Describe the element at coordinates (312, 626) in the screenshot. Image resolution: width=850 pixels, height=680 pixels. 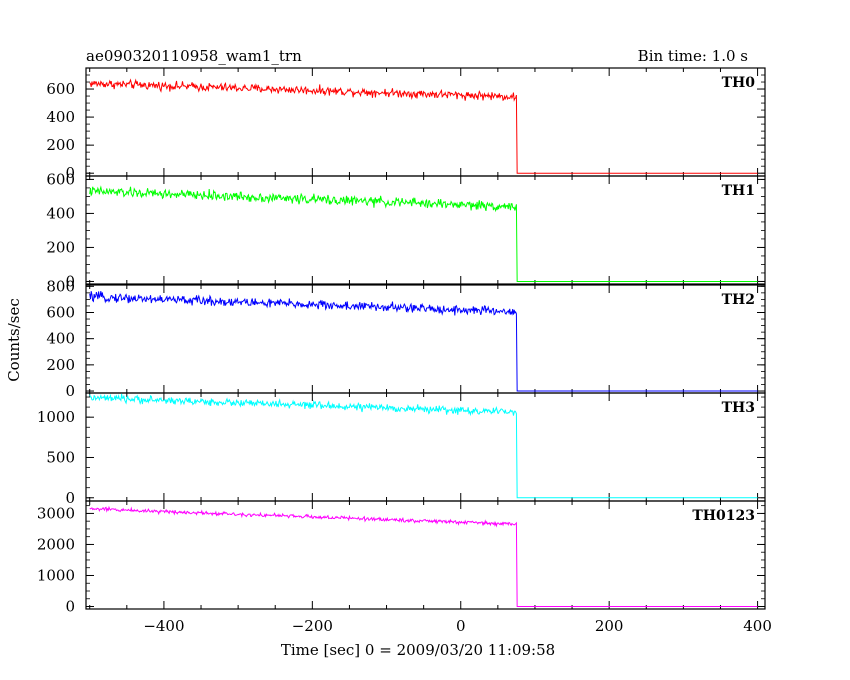
I see `x-tick-label: −200` at that location.